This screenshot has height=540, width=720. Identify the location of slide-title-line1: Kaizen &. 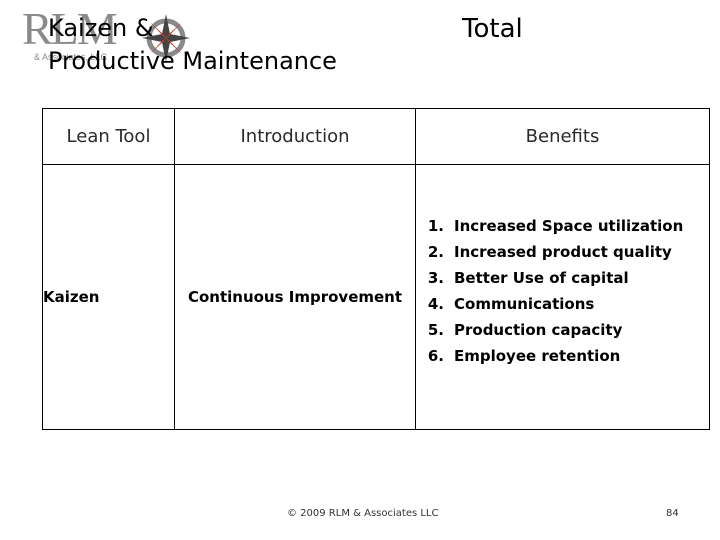
(101, 28).